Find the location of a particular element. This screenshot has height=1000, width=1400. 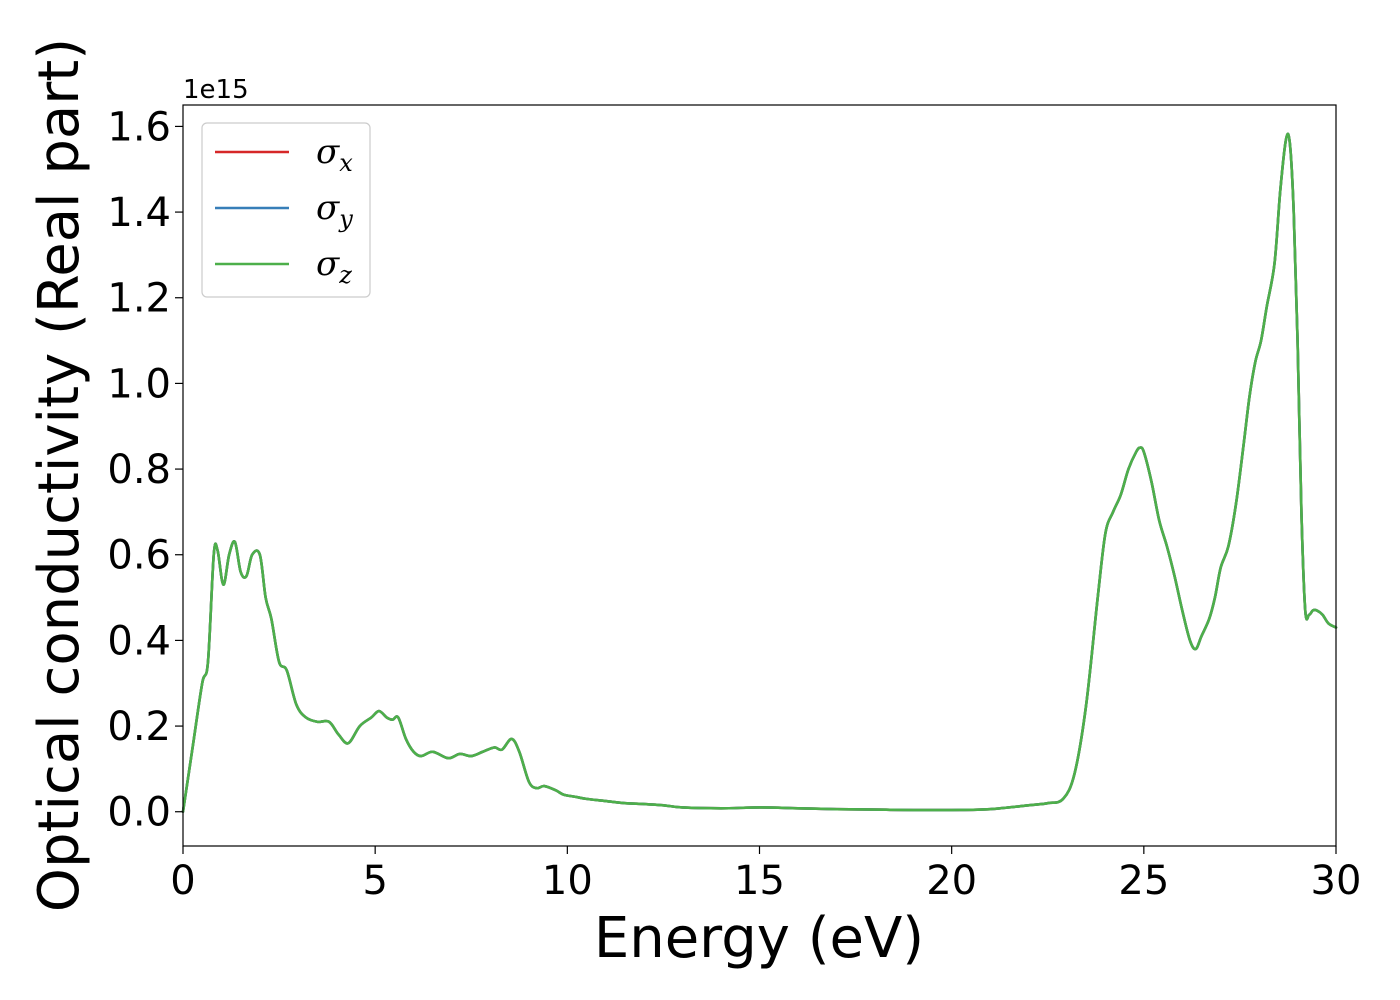

y-tick-label: 1.4 is located at coordinates (139, 213).